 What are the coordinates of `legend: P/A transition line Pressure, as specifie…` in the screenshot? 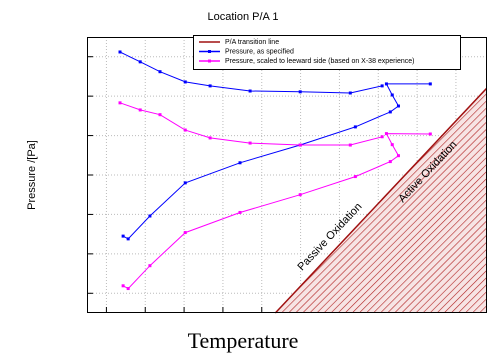 It's located at (327, 52).